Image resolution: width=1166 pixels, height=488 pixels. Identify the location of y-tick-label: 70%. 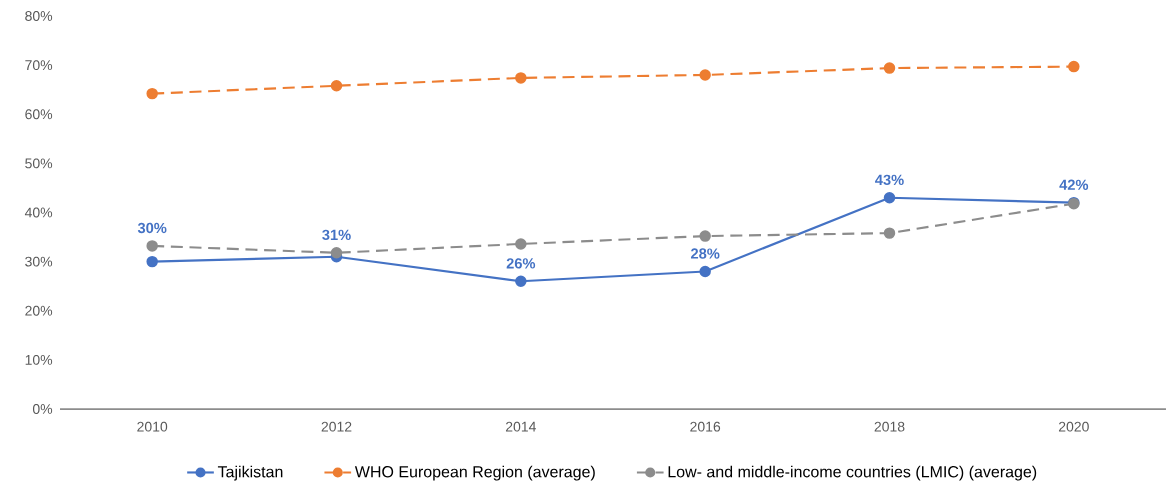
(39, 65).